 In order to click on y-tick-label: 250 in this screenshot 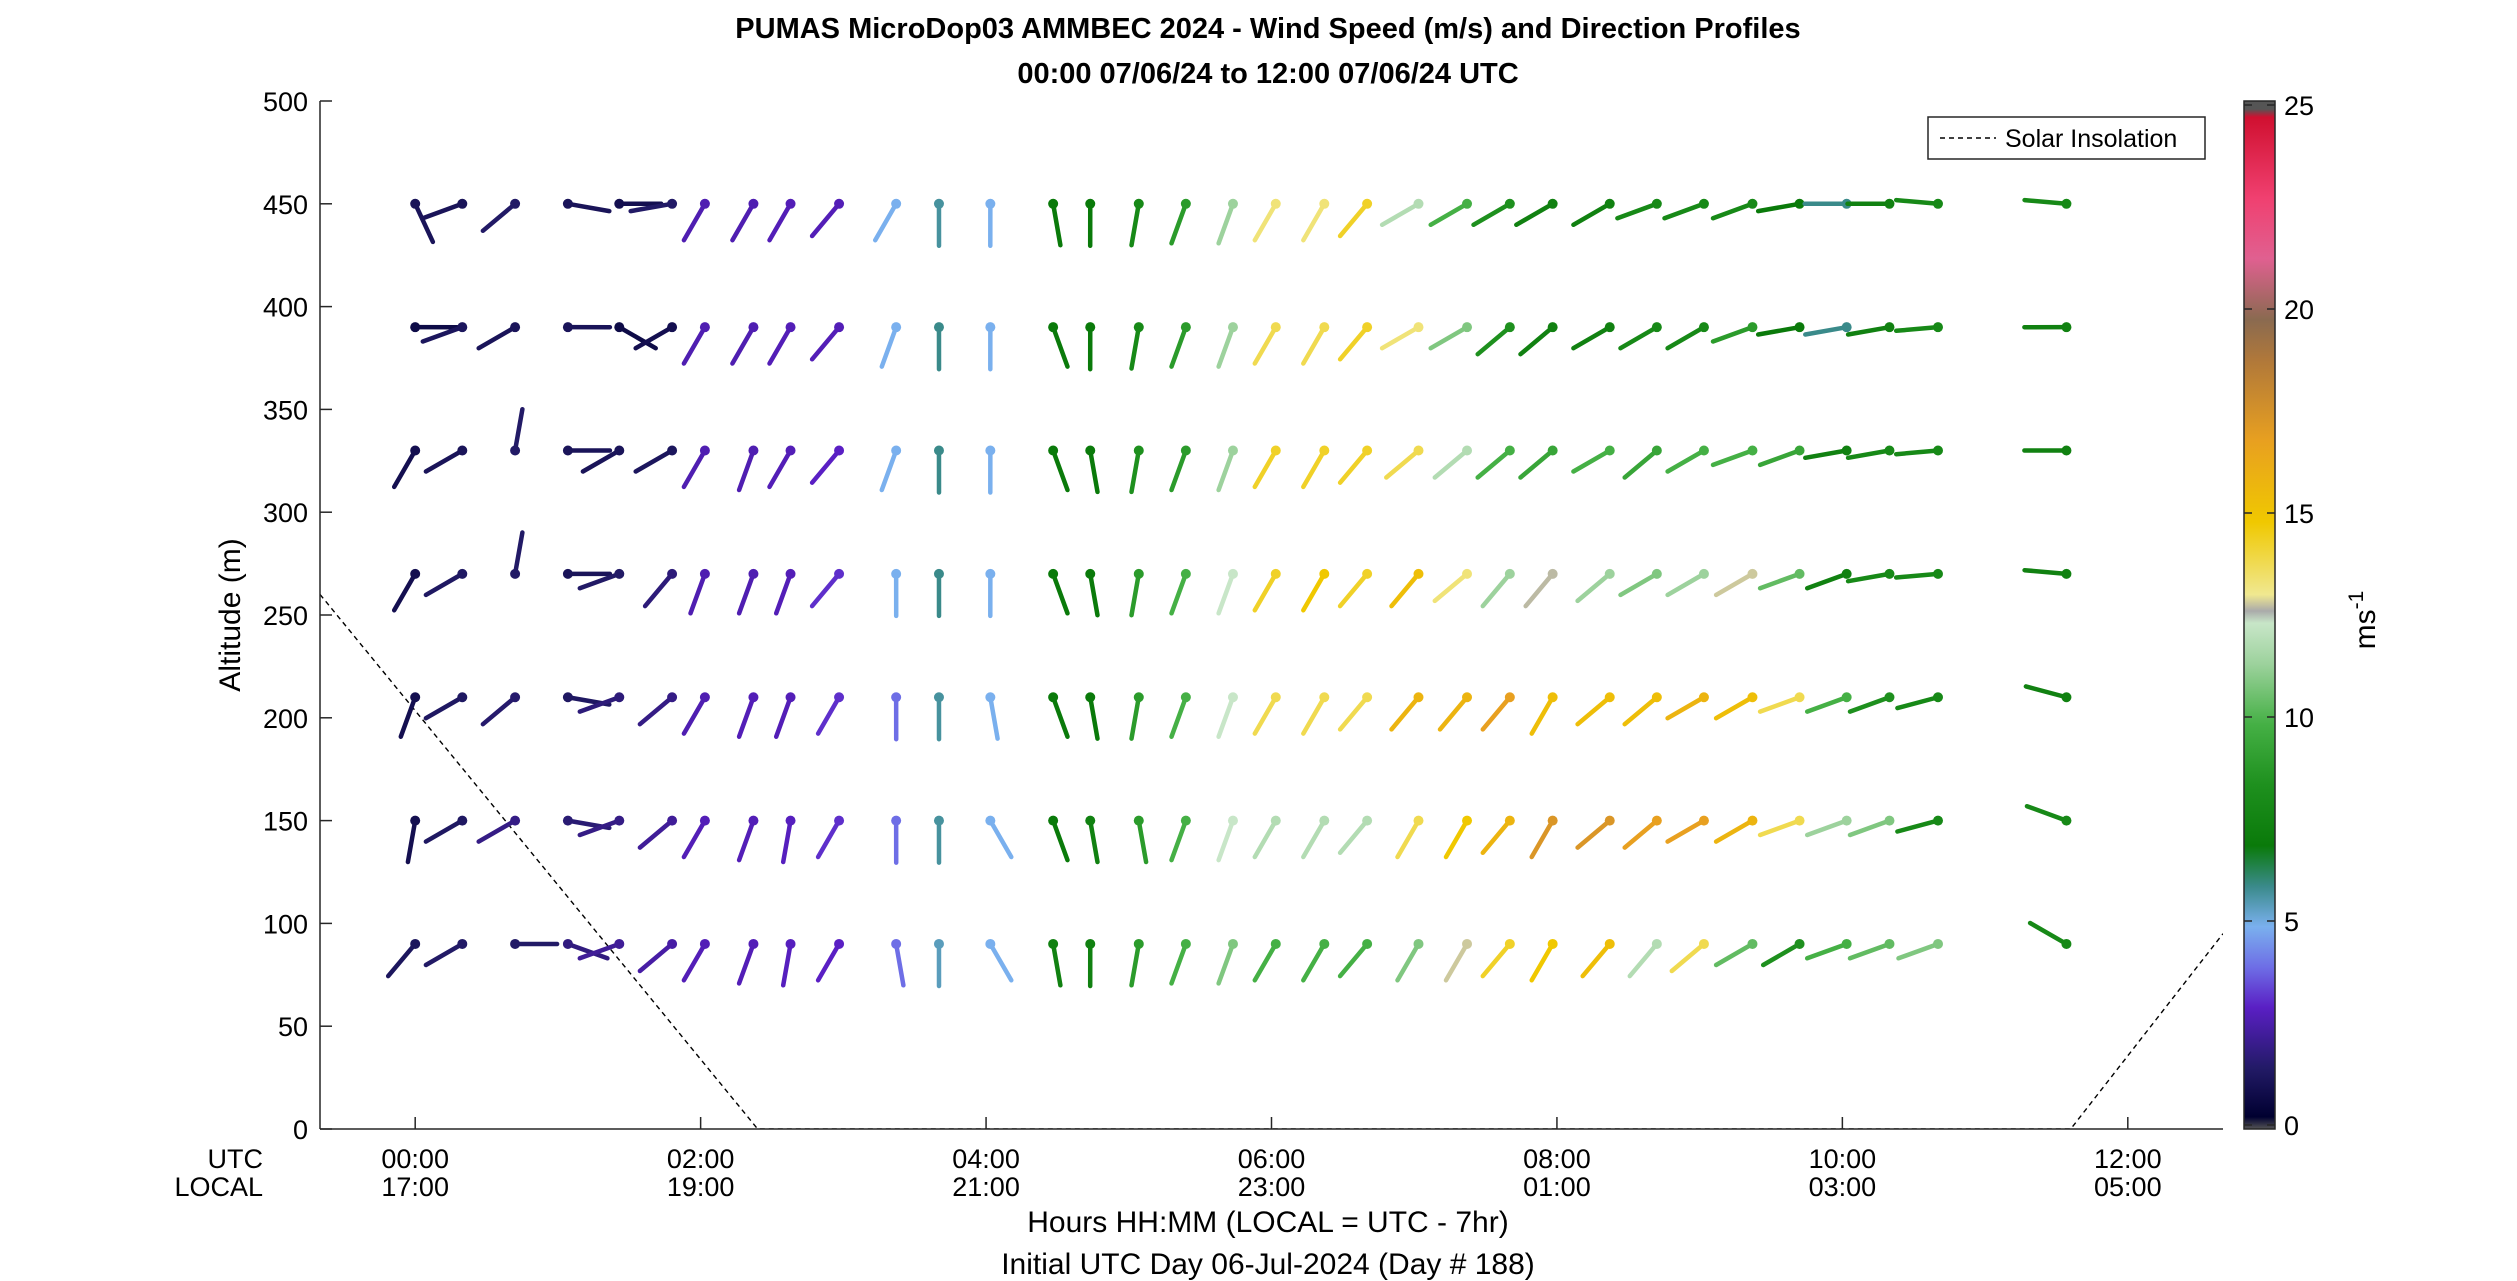, I will do `click(285, 616)`.